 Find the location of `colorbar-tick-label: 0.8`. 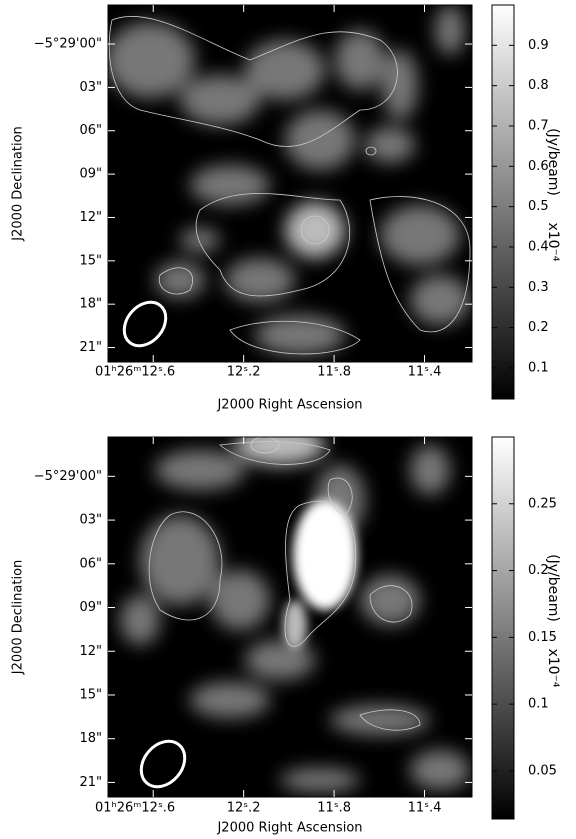

colorbar-tick-label: 0.8 is located at coordinates (538, 85).